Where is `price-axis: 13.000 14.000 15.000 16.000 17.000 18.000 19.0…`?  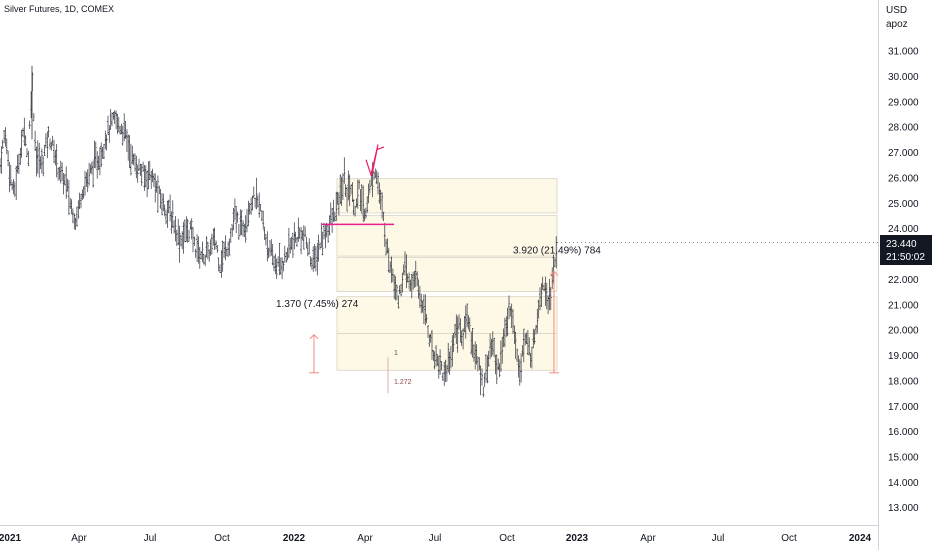 price-axis: 13.000 14.000 15.000 16.000 17.000 18.000 19.0… is located at coordinates (903, 281).